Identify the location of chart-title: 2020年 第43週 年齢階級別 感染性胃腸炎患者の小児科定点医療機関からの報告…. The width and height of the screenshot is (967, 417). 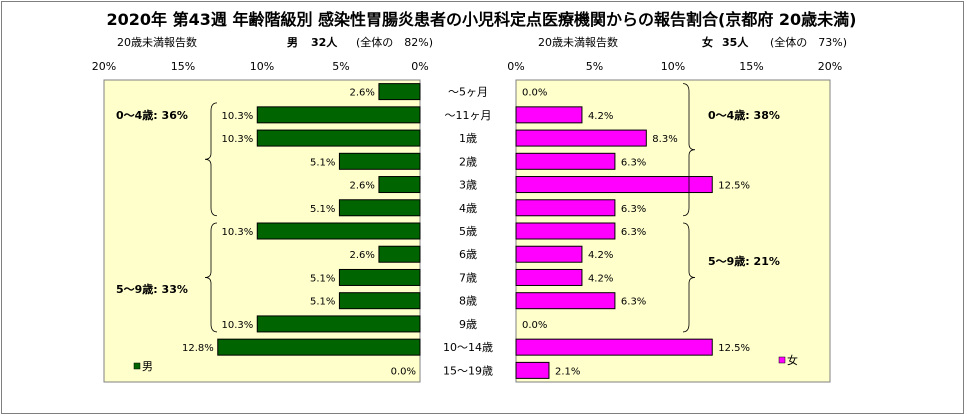
(481, 19).